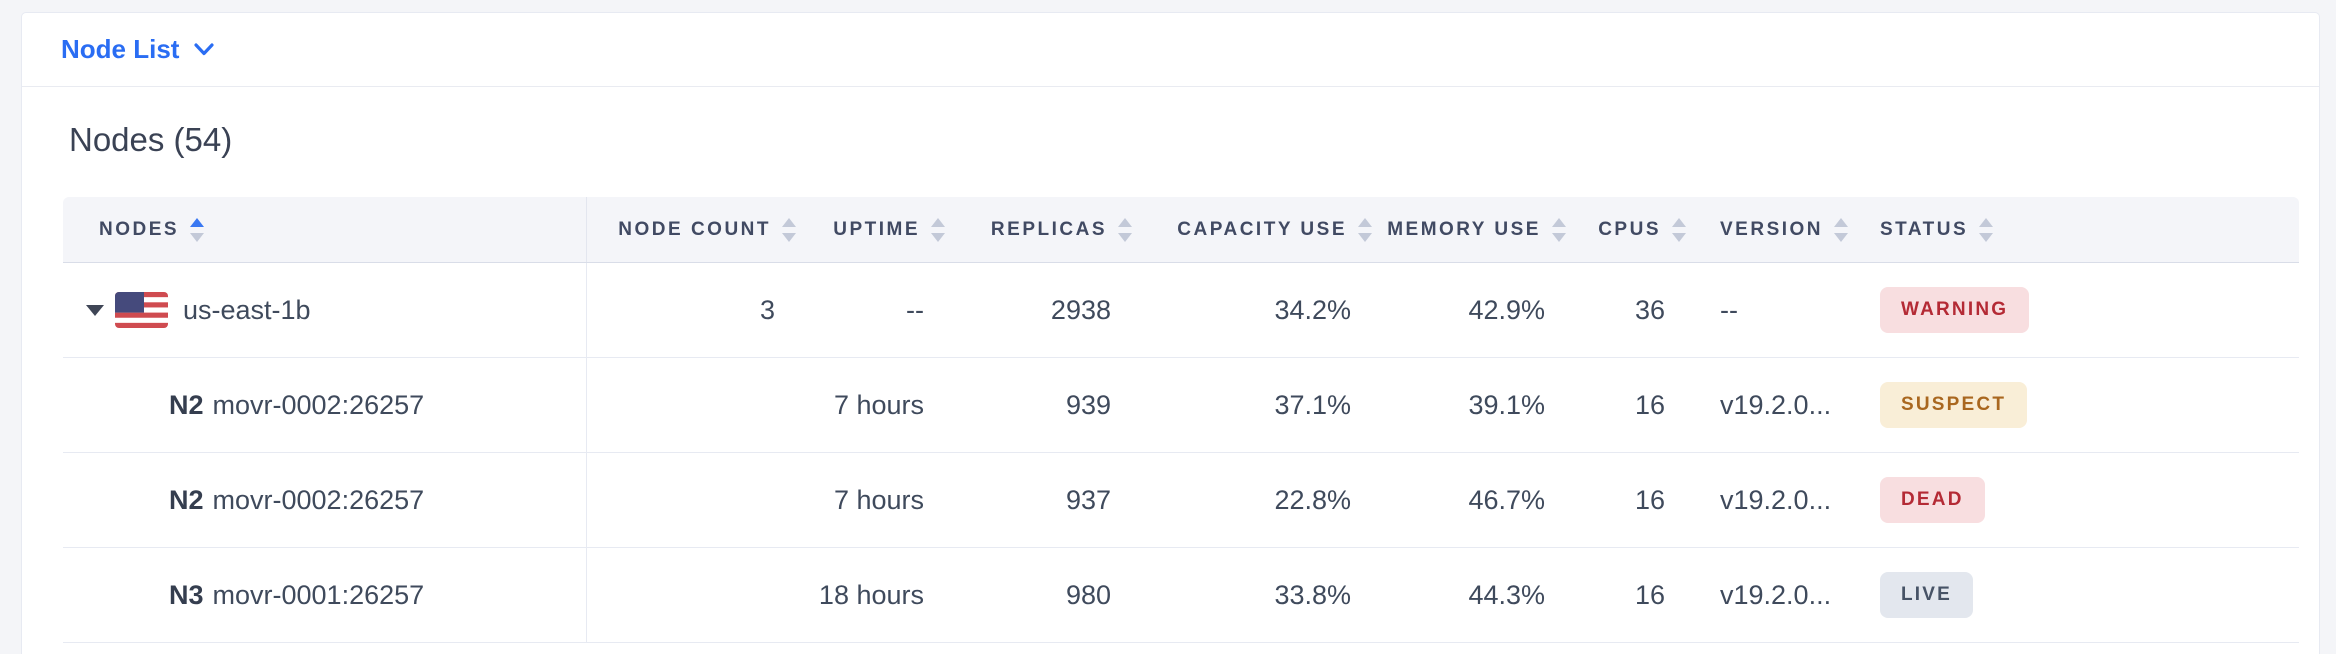 The height and width of the screenshot is (654, 2336). Describe the element at coordinates (120, 49) in the screenshot. I see `view-selector-label: Node List` at that location.